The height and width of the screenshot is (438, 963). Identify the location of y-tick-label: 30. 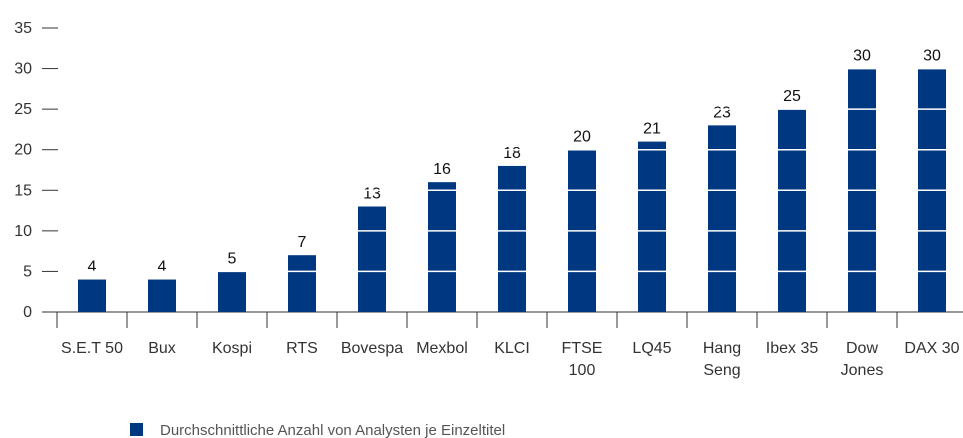
(23, 69).